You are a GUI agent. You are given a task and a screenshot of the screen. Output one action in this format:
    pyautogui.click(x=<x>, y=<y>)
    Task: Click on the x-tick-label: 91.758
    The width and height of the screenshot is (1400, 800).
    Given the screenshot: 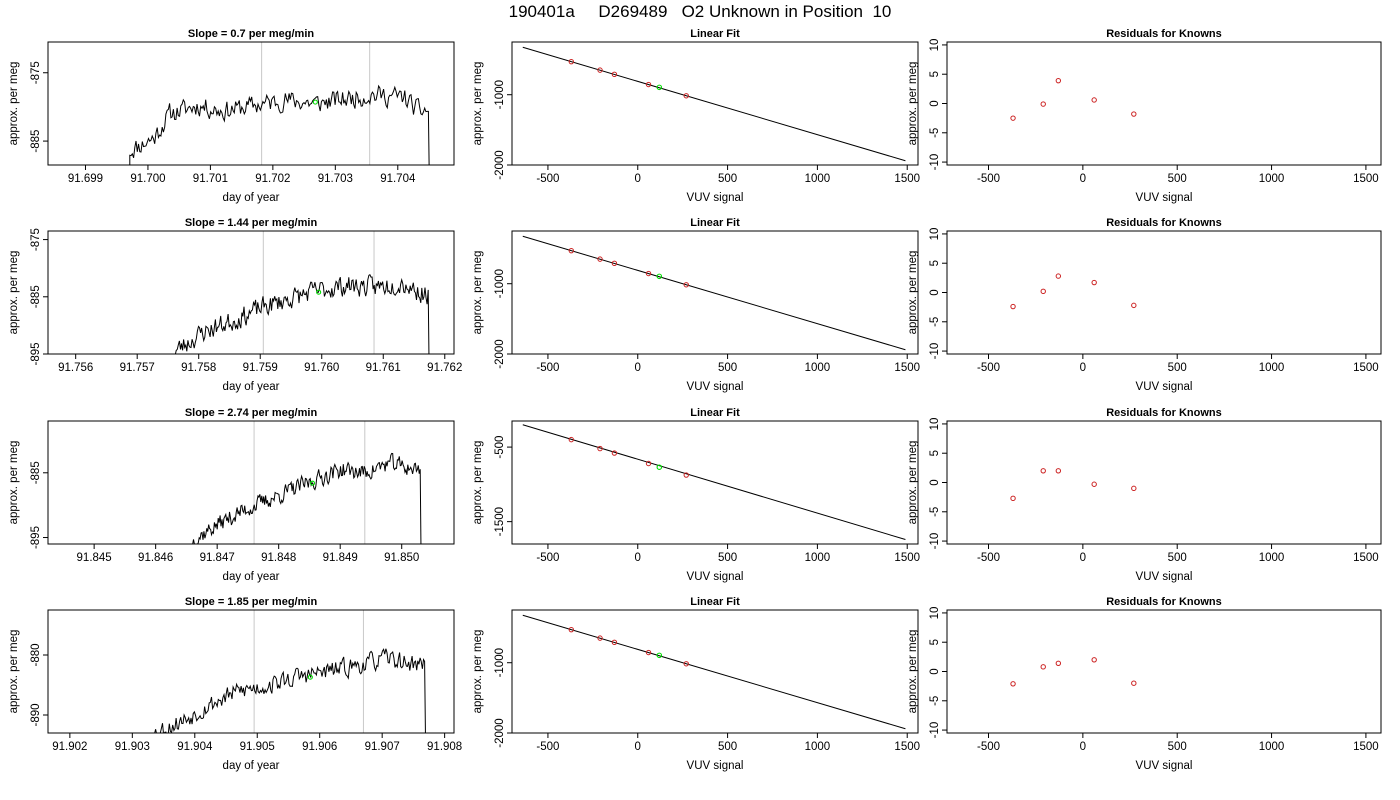 What is the action you would take?
    pyautogui.click(x=198, y=368)
    